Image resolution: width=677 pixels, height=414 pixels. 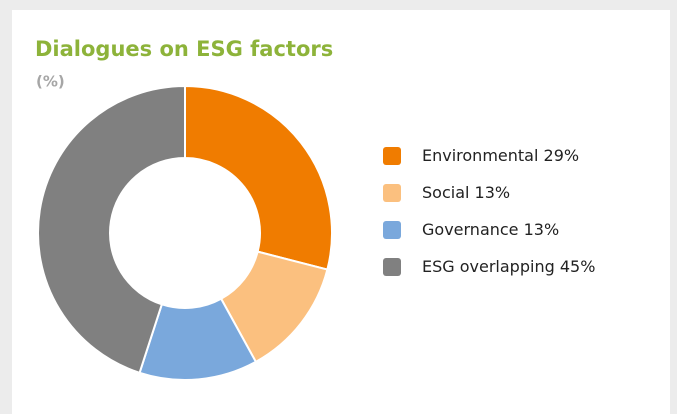 I want to click on chart-title: Dialogues on ESG factors, so click(x=184, y=49).